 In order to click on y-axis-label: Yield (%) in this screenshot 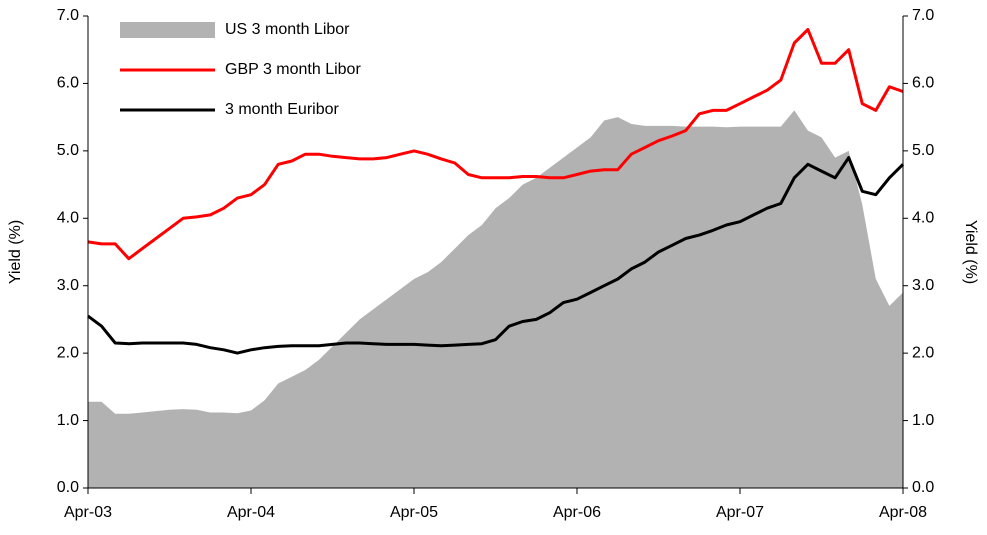, I will do `click(15, 252)`.